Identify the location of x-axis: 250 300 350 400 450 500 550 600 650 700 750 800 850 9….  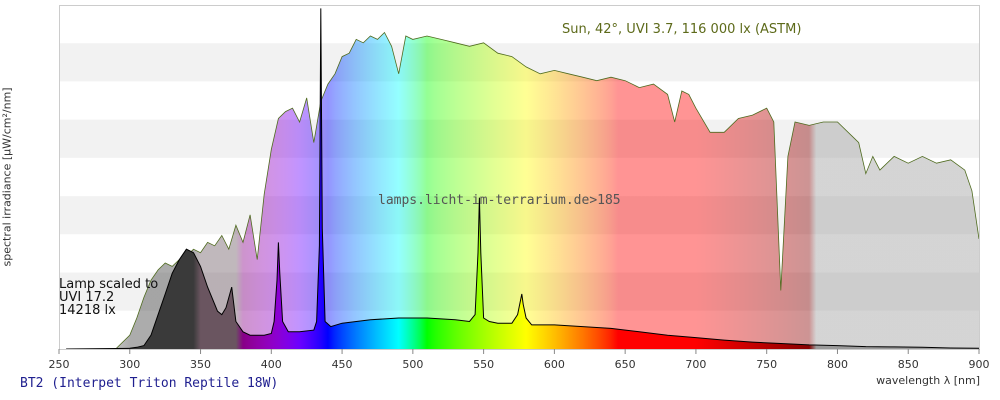
(519, 360).